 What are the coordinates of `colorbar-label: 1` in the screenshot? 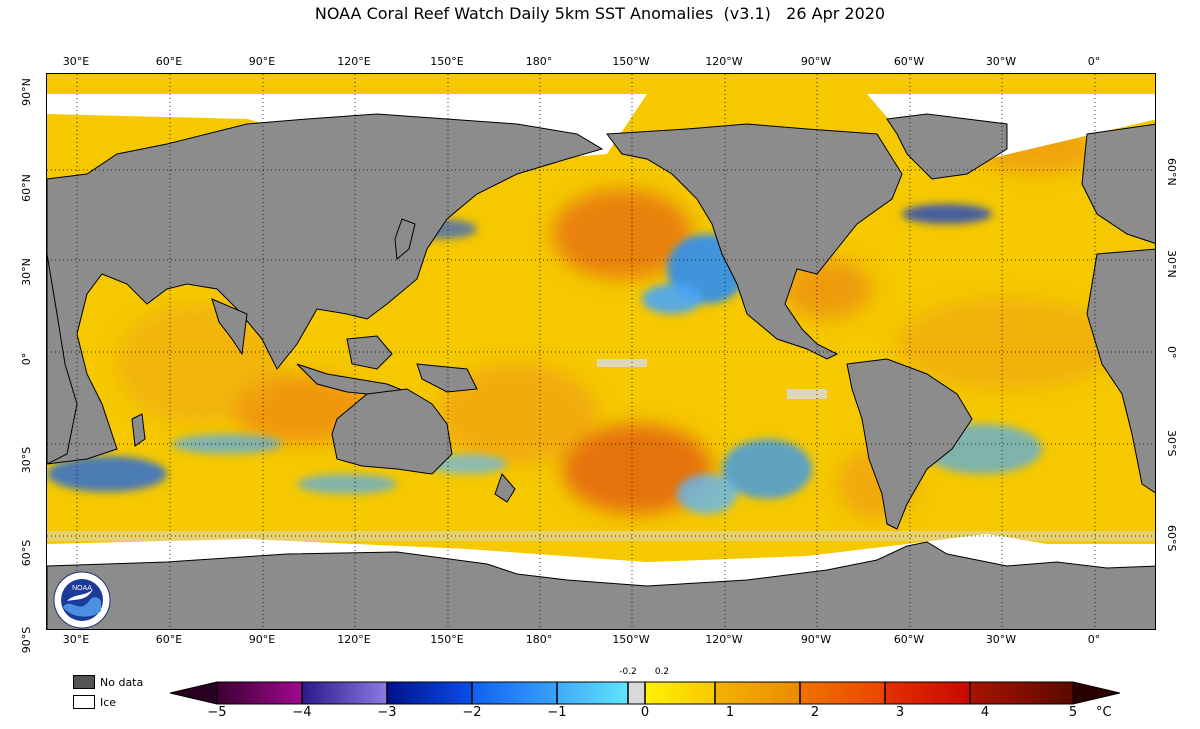 It's located at (730, 712).